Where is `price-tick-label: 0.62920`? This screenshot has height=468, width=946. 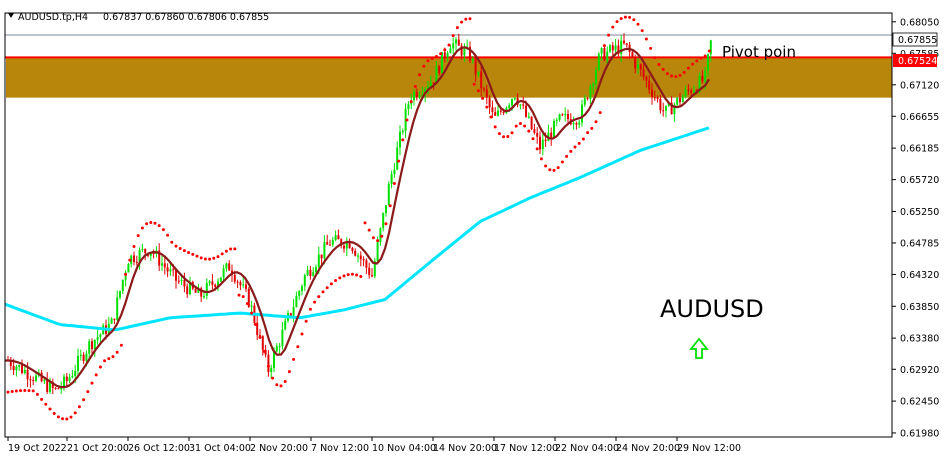 price-tick-label: 0.62920 is located at coordinates (919, 370).